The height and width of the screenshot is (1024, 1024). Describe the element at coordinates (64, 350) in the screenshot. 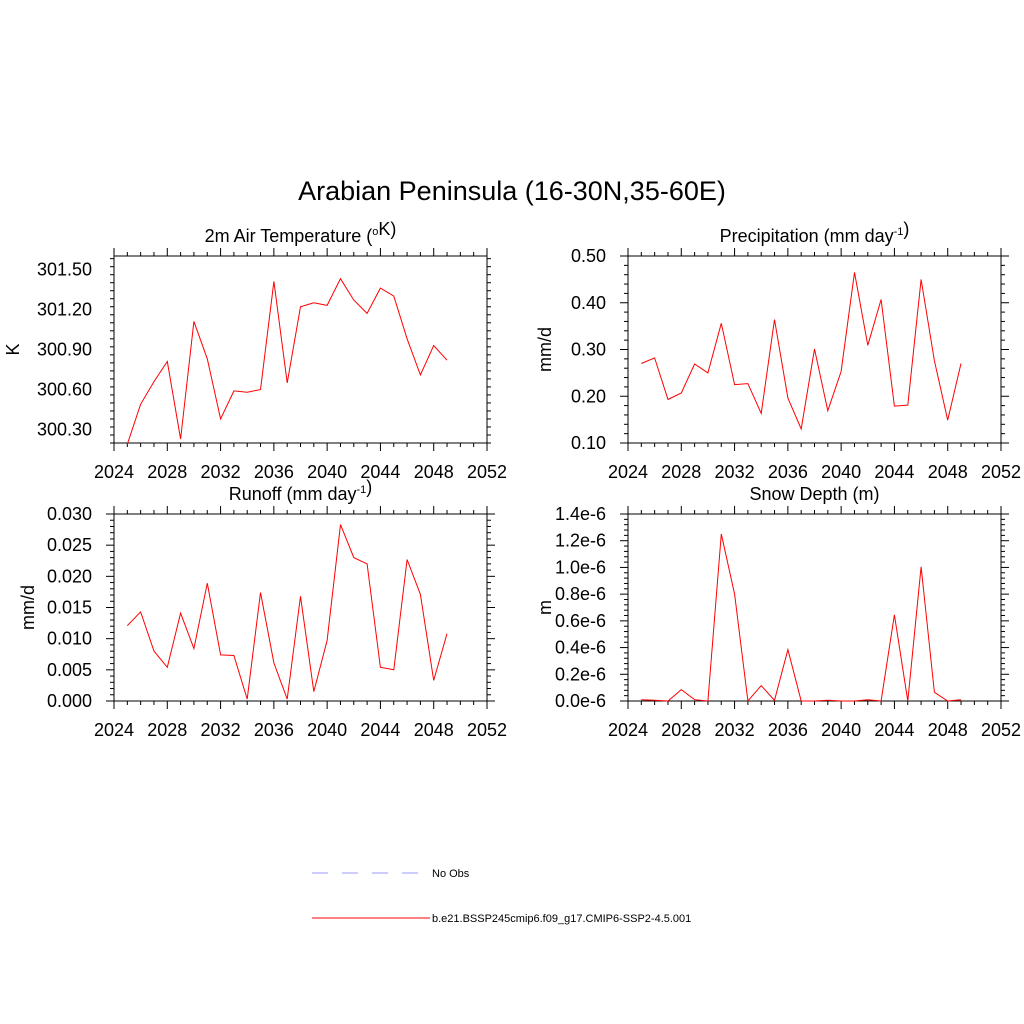

I see `y-tick-label: 300.90` at that location.